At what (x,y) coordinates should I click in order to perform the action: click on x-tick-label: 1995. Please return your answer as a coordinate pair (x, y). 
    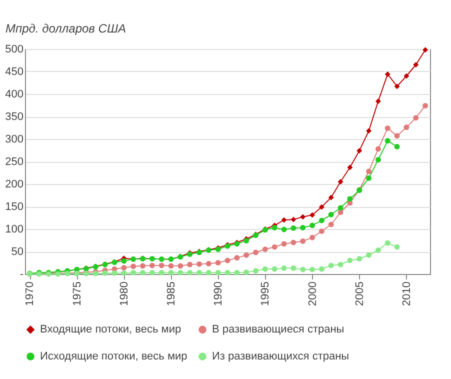
    Looking at the image, I should click on (266, 294).